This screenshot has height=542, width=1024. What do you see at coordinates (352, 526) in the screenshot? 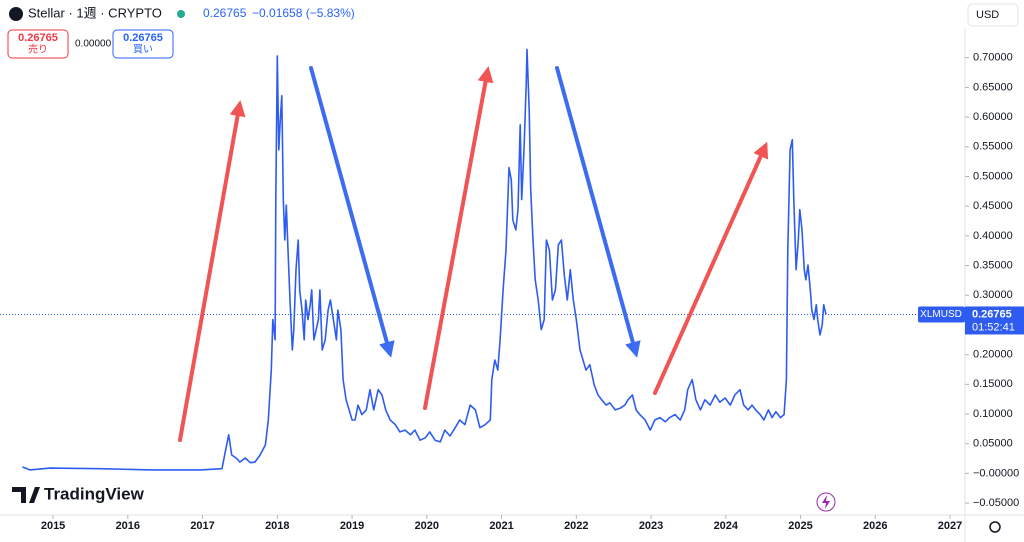
I see `x-tick-label: 2019` at bounding box center [352, 526].